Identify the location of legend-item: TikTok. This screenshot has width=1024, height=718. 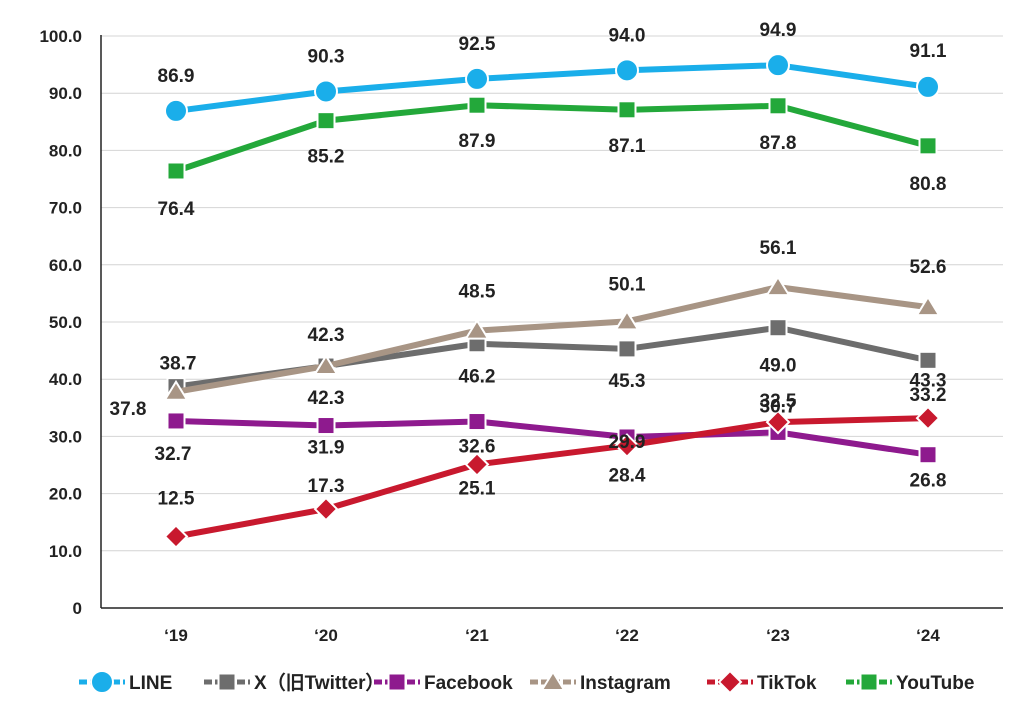
(762, 682).